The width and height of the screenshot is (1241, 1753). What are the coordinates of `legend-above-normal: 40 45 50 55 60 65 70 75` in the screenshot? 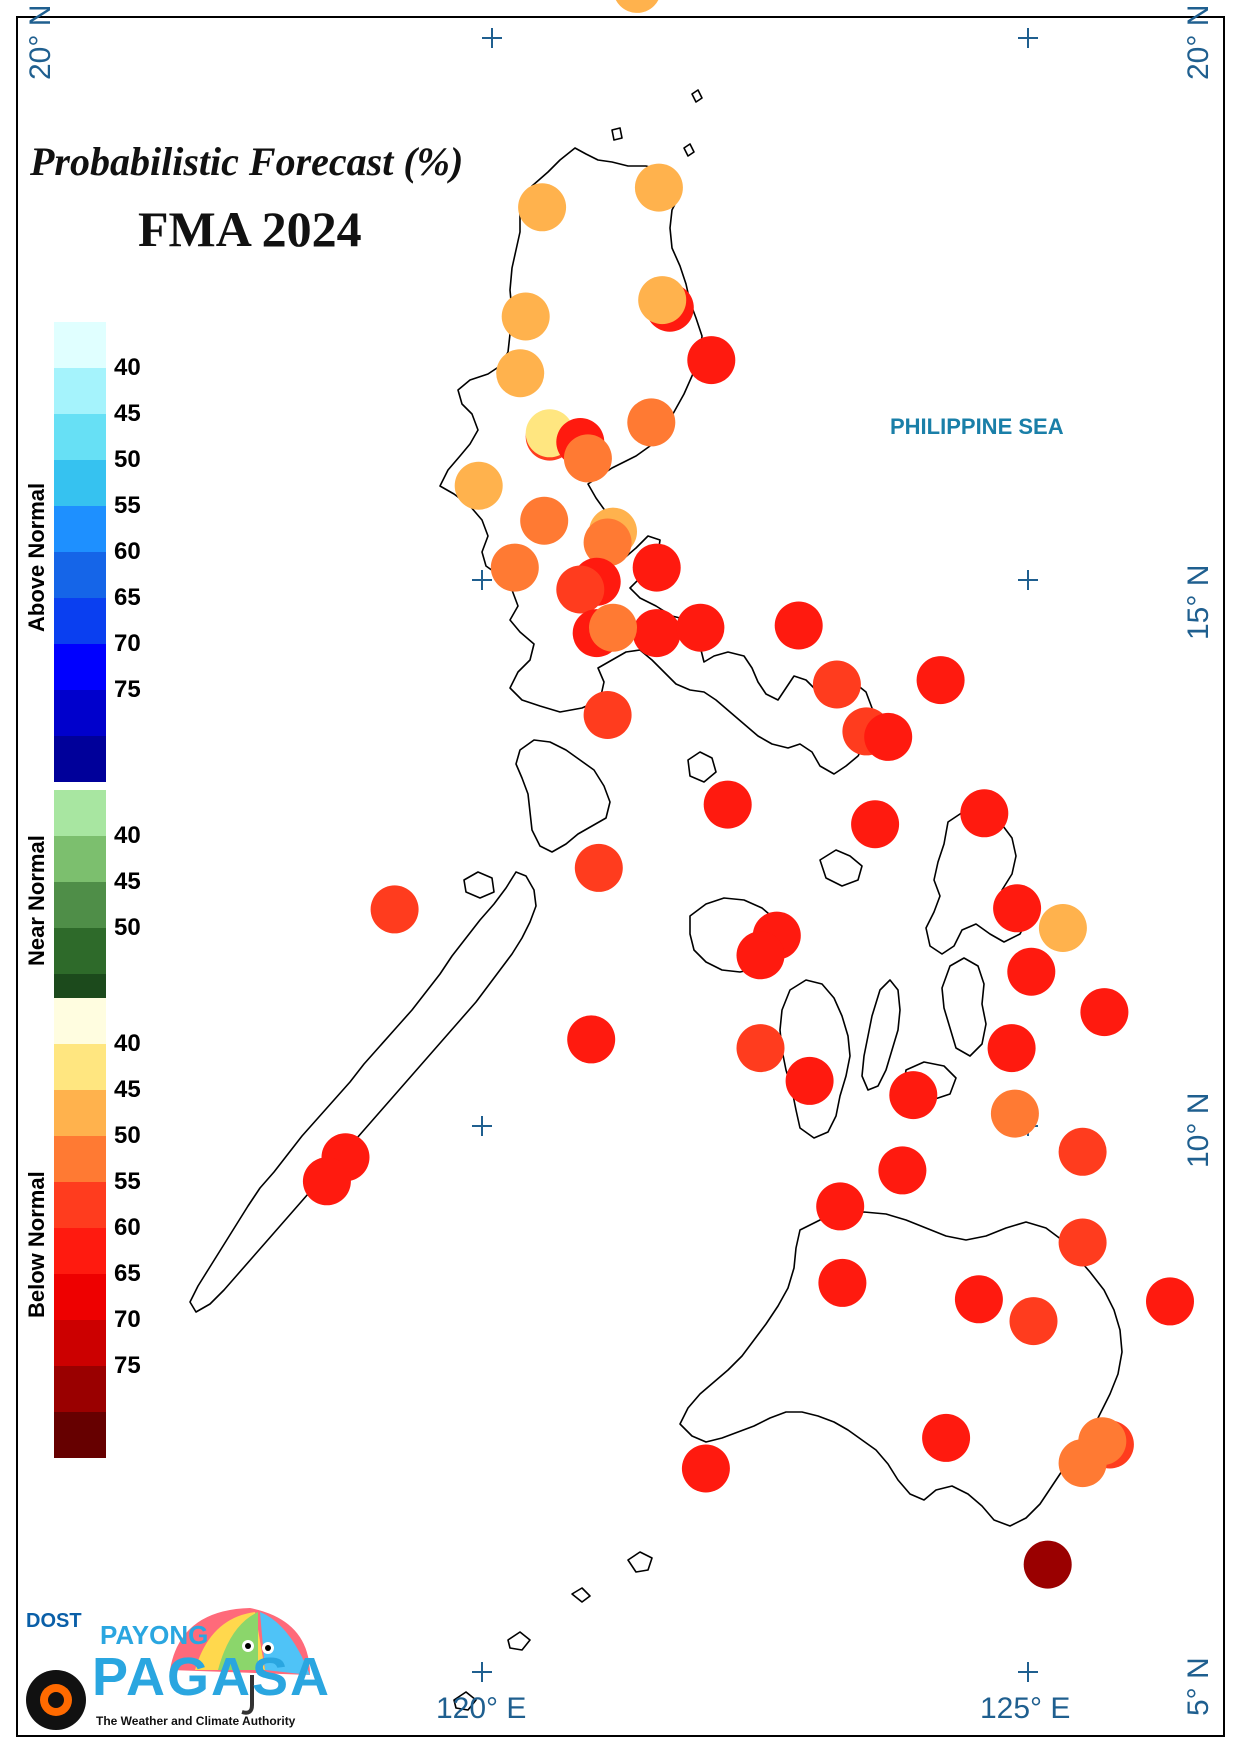 It's located at (97, 552).